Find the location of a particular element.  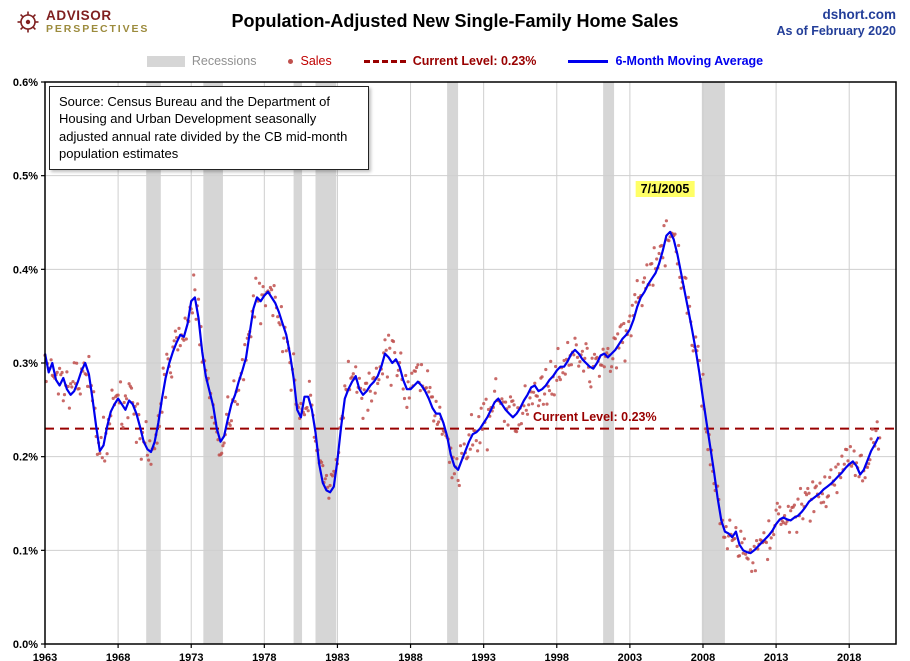

svg-text: 2018 is located at coordinates (849, 656).